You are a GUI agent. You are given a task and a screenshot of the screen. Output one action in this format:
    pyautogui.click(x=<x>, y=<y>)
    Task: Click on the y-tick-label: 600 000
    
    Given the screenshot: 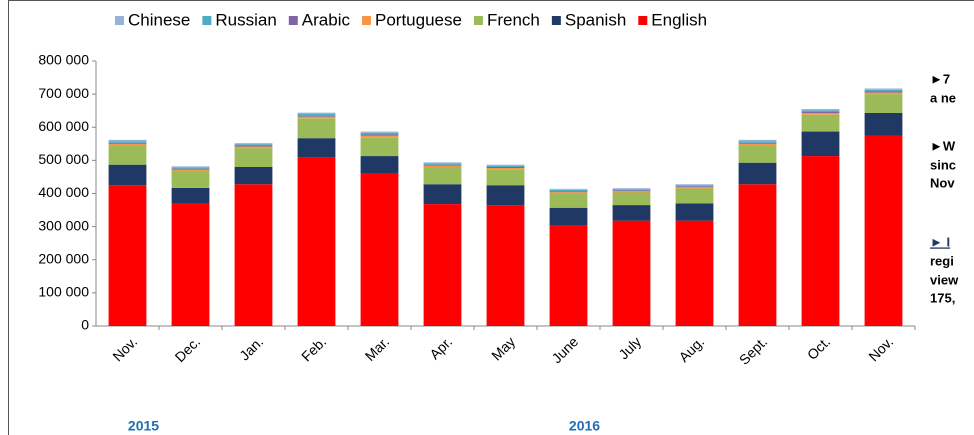 What is the action you would take?
    pyautogui.click(x=63, y=126)
    